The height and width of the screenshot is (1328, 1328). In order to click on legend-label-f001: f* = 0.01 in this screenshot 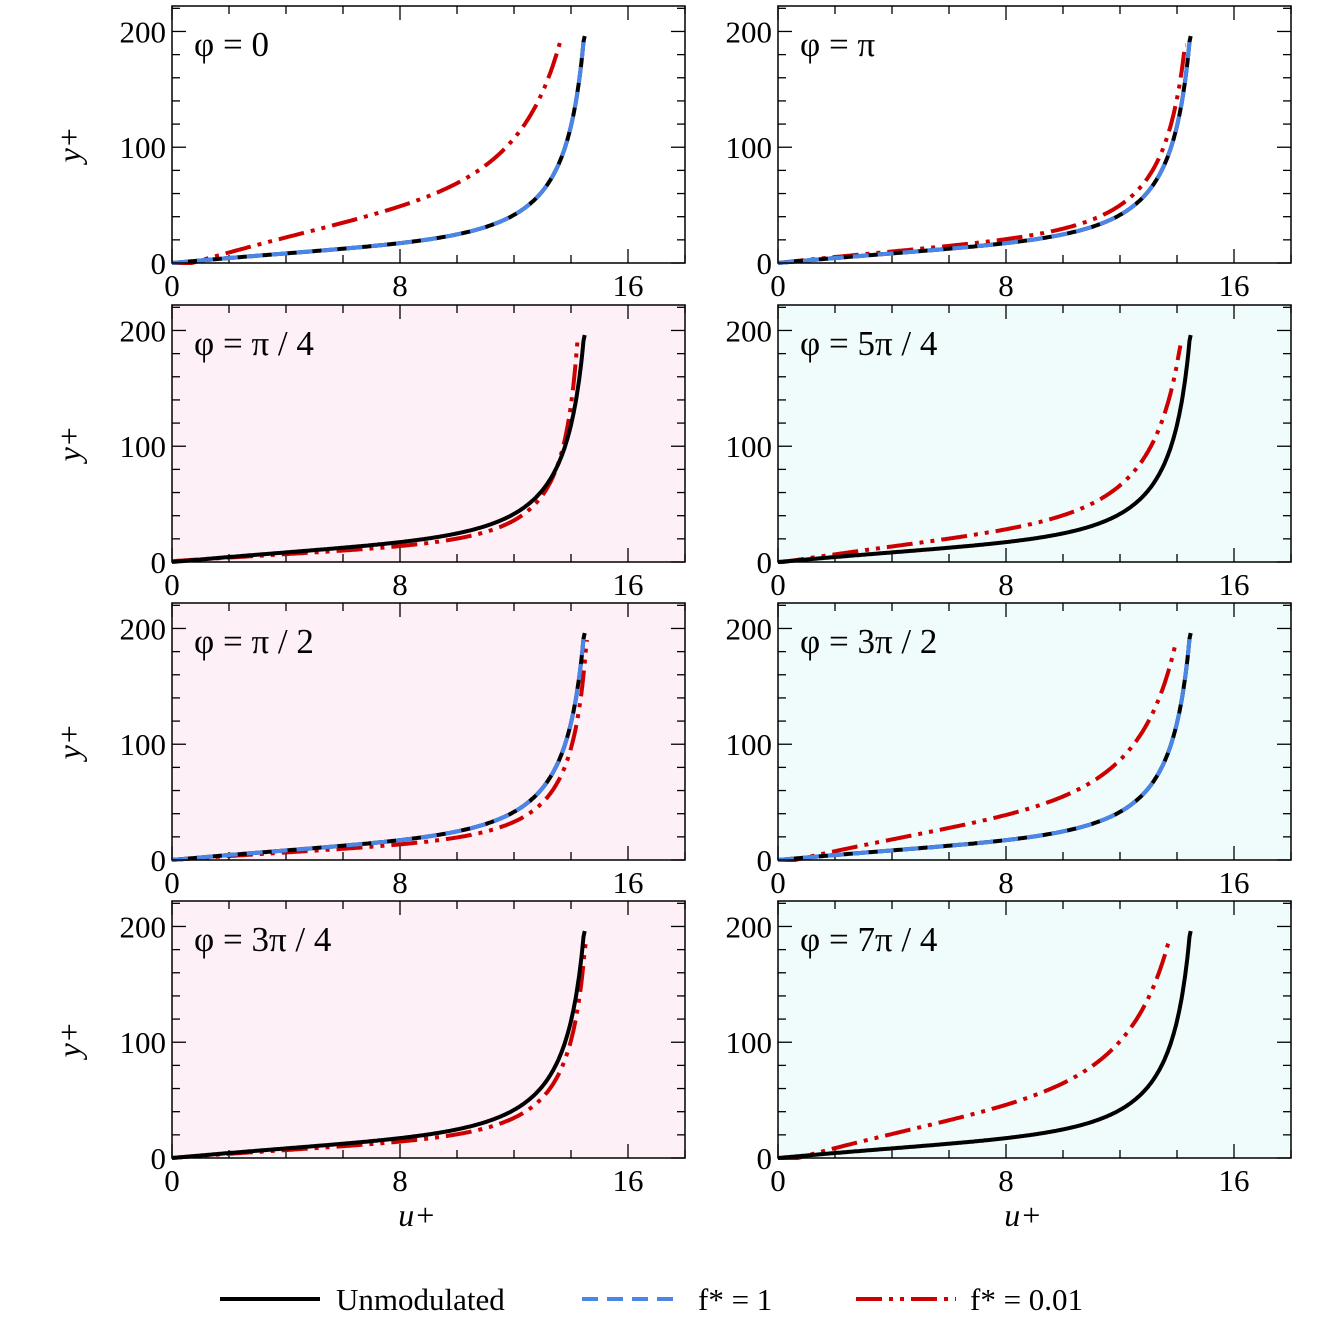, I will do `click(1026, 1299)`.